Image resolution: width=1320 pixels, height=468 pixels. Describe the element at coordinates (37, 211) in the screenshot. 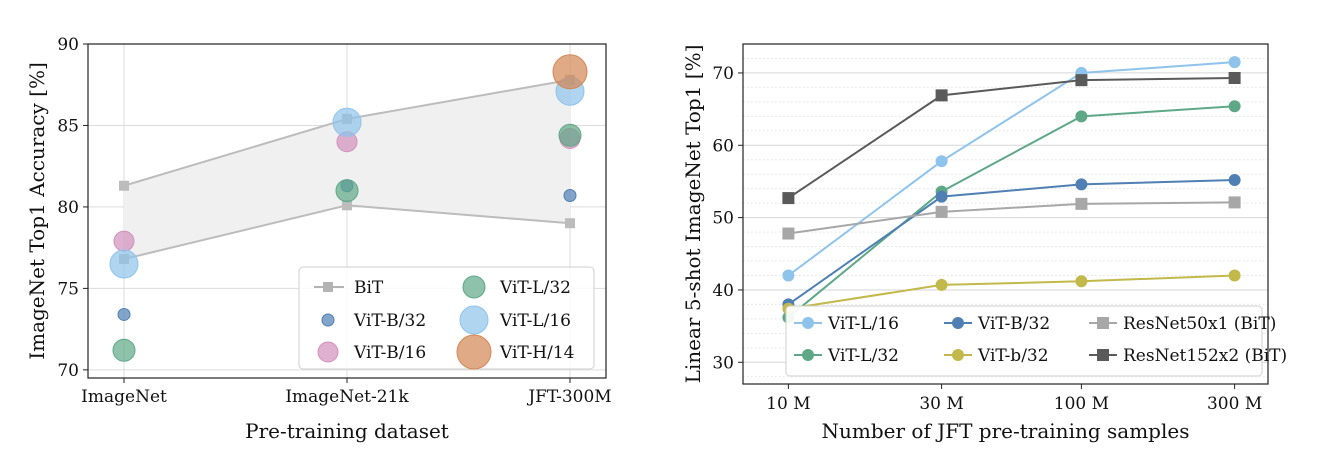

I see `y-axis-label: ImageNet Top1 Accuracy [%]` at that location.